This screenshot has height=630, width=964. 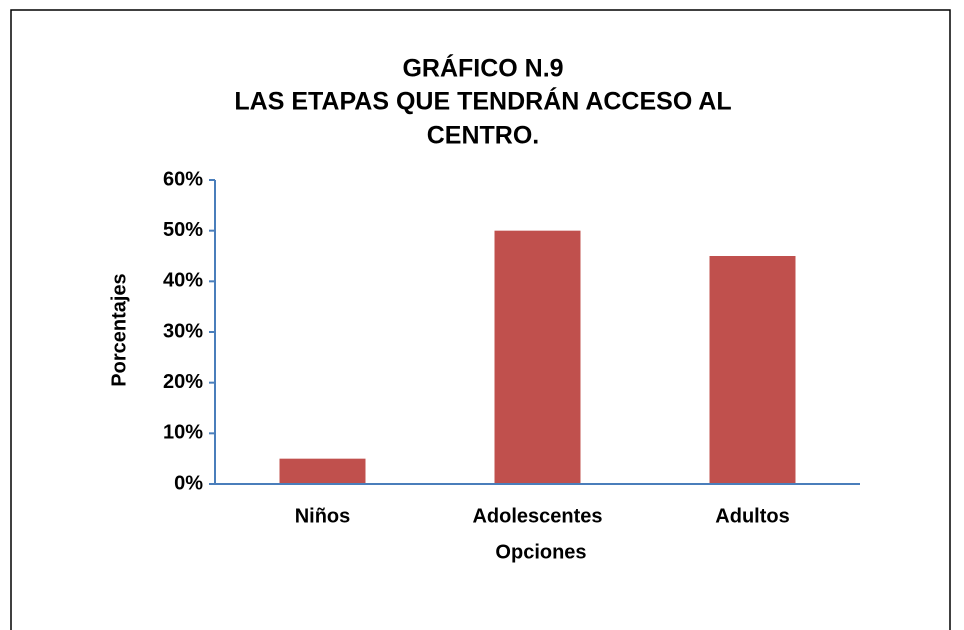 I want to click on y-tick-label: 20%, so click(x=183, y=382).